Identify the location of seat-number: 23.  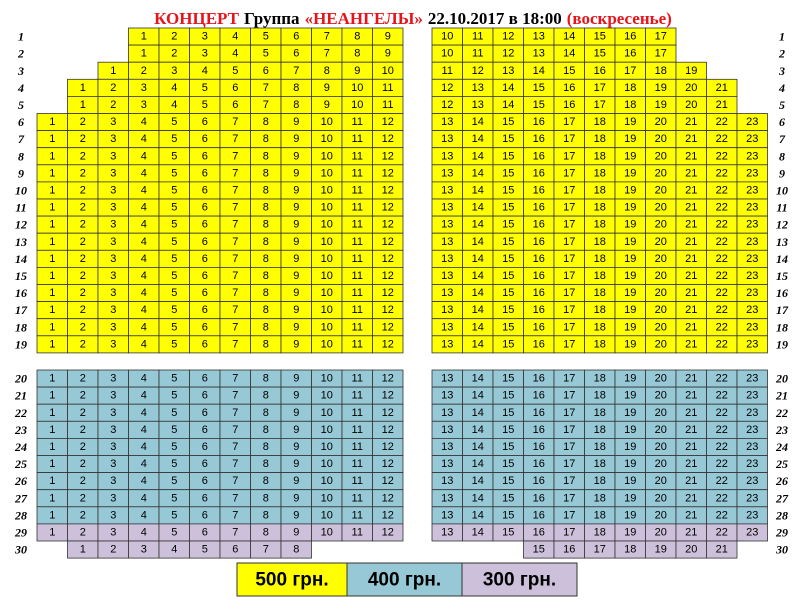
(752, 276).